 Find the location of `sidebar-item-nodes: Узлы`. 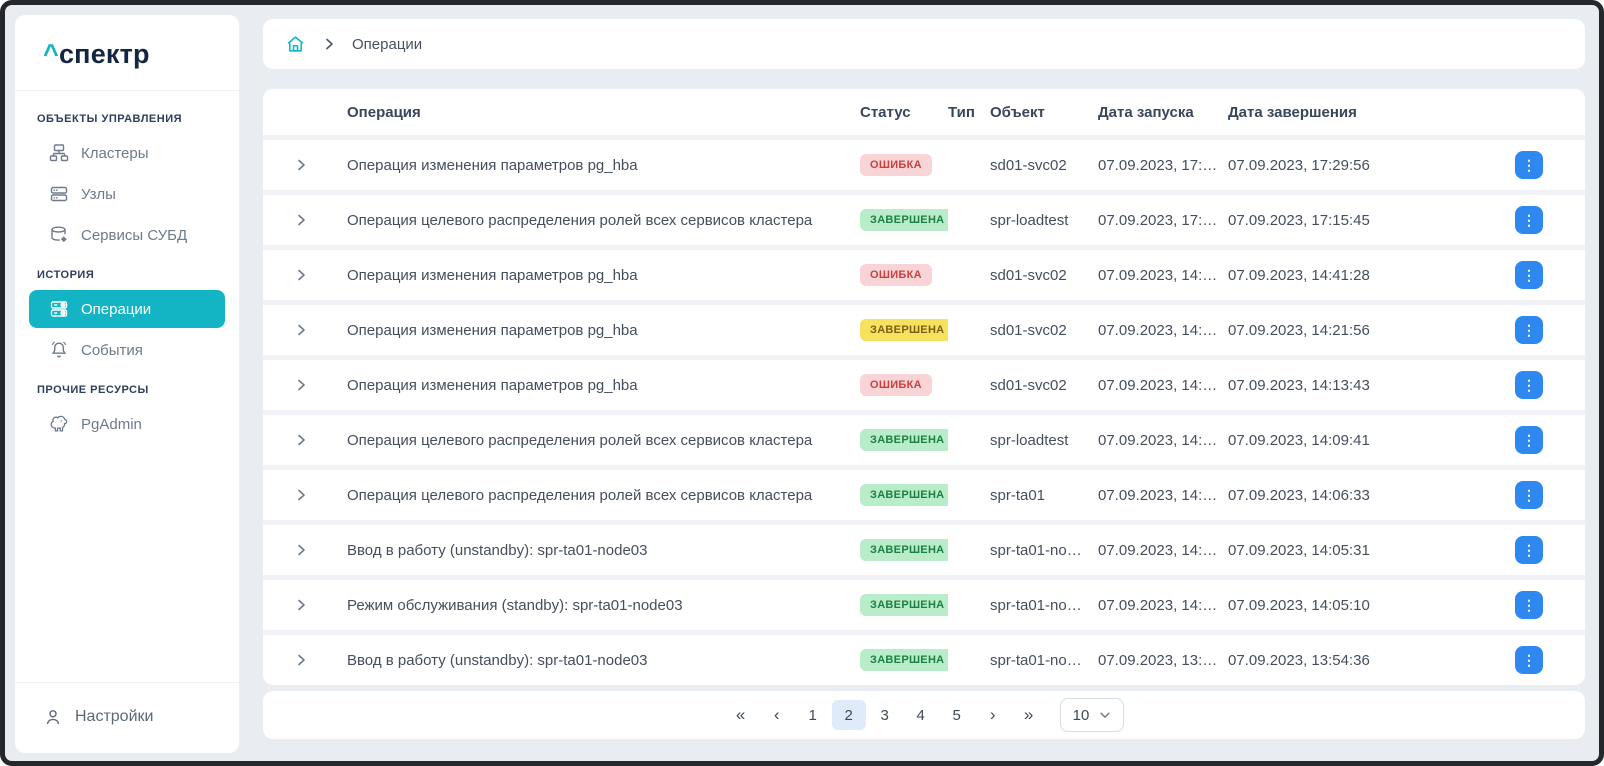

sidebar-item-nodes: Узлы is located at coordinates (127, 194).